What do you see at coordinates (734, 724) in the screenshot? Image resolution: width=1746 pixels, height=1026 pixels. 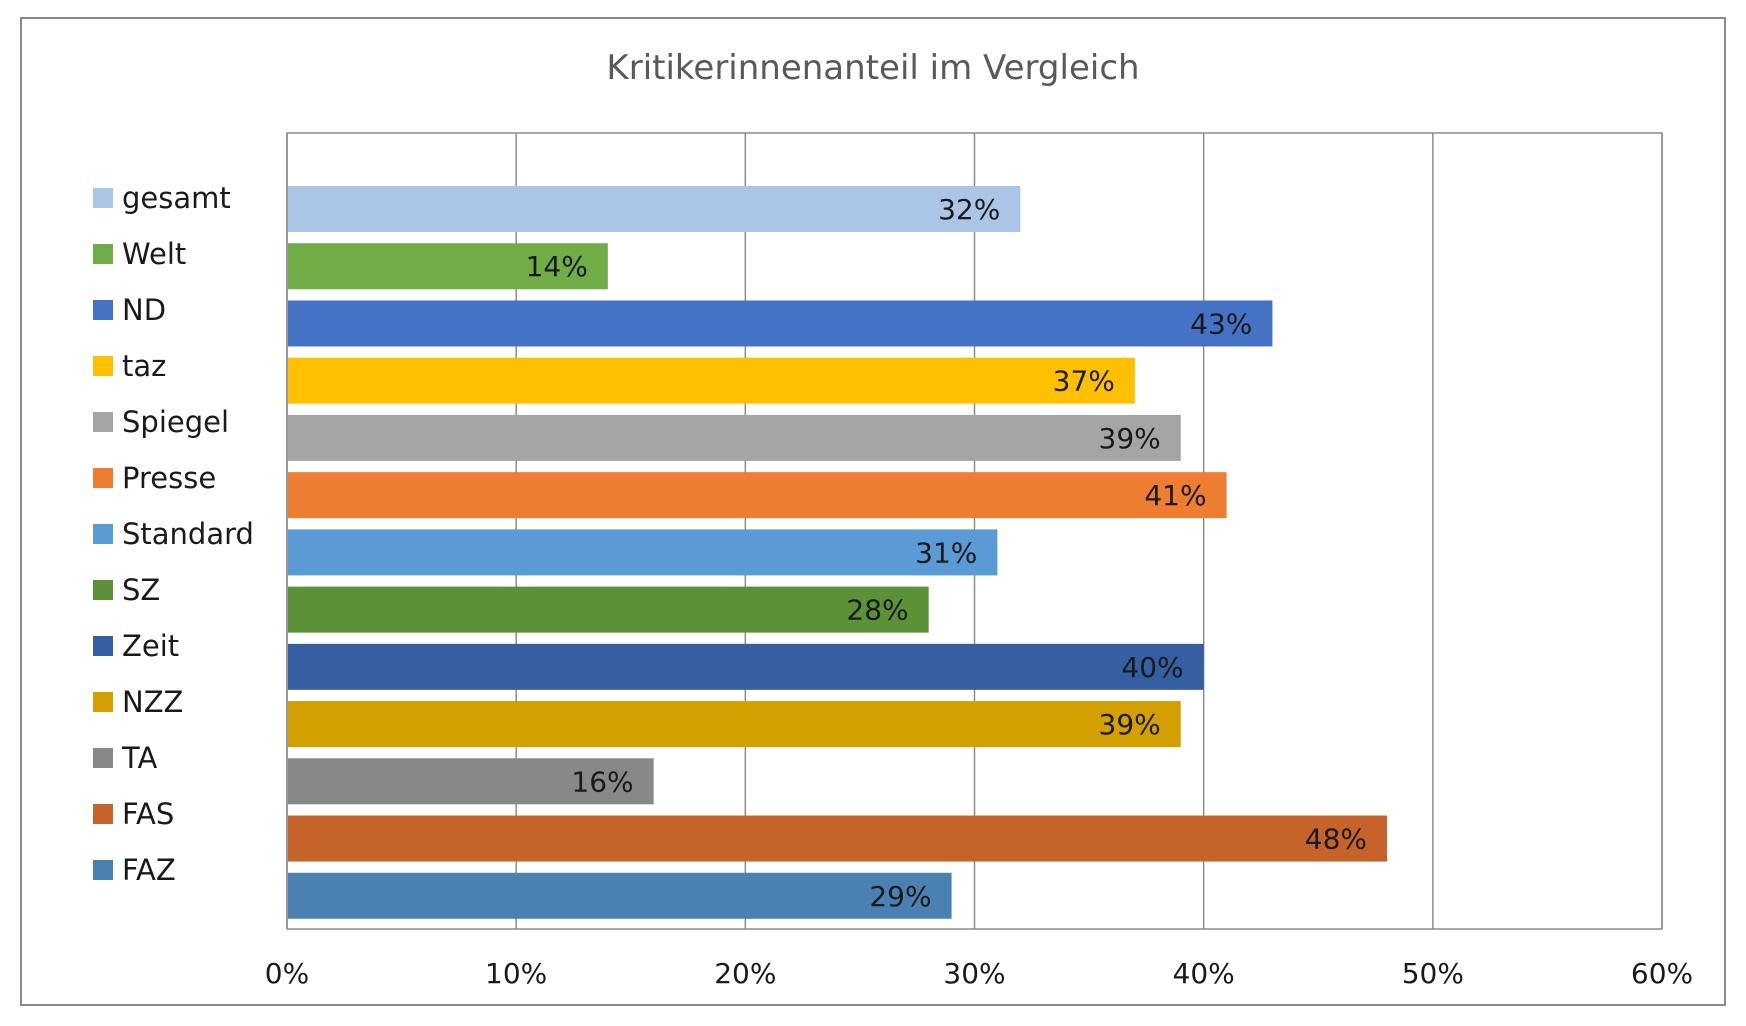 I see `bar-nzz` at bounding box center [734, 724].